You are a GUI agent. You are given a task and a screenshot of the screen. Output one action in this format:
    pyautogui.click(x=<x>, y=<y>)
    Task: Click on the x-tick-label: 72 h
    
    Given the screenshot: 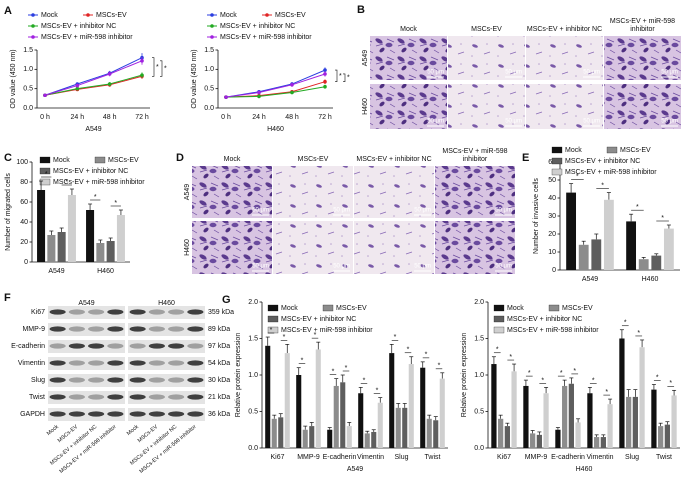 What is the action you would take?
    pyautogui.click(x=142, y=117)
    